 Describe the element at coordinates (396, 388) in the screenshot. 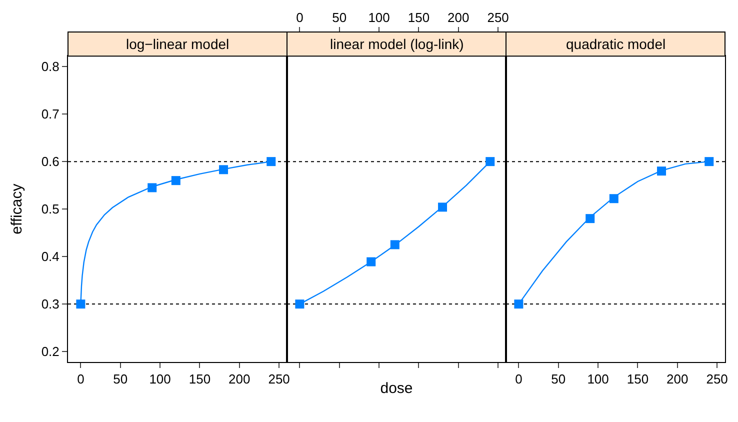

I see `x-axis-title: dose` at that location.